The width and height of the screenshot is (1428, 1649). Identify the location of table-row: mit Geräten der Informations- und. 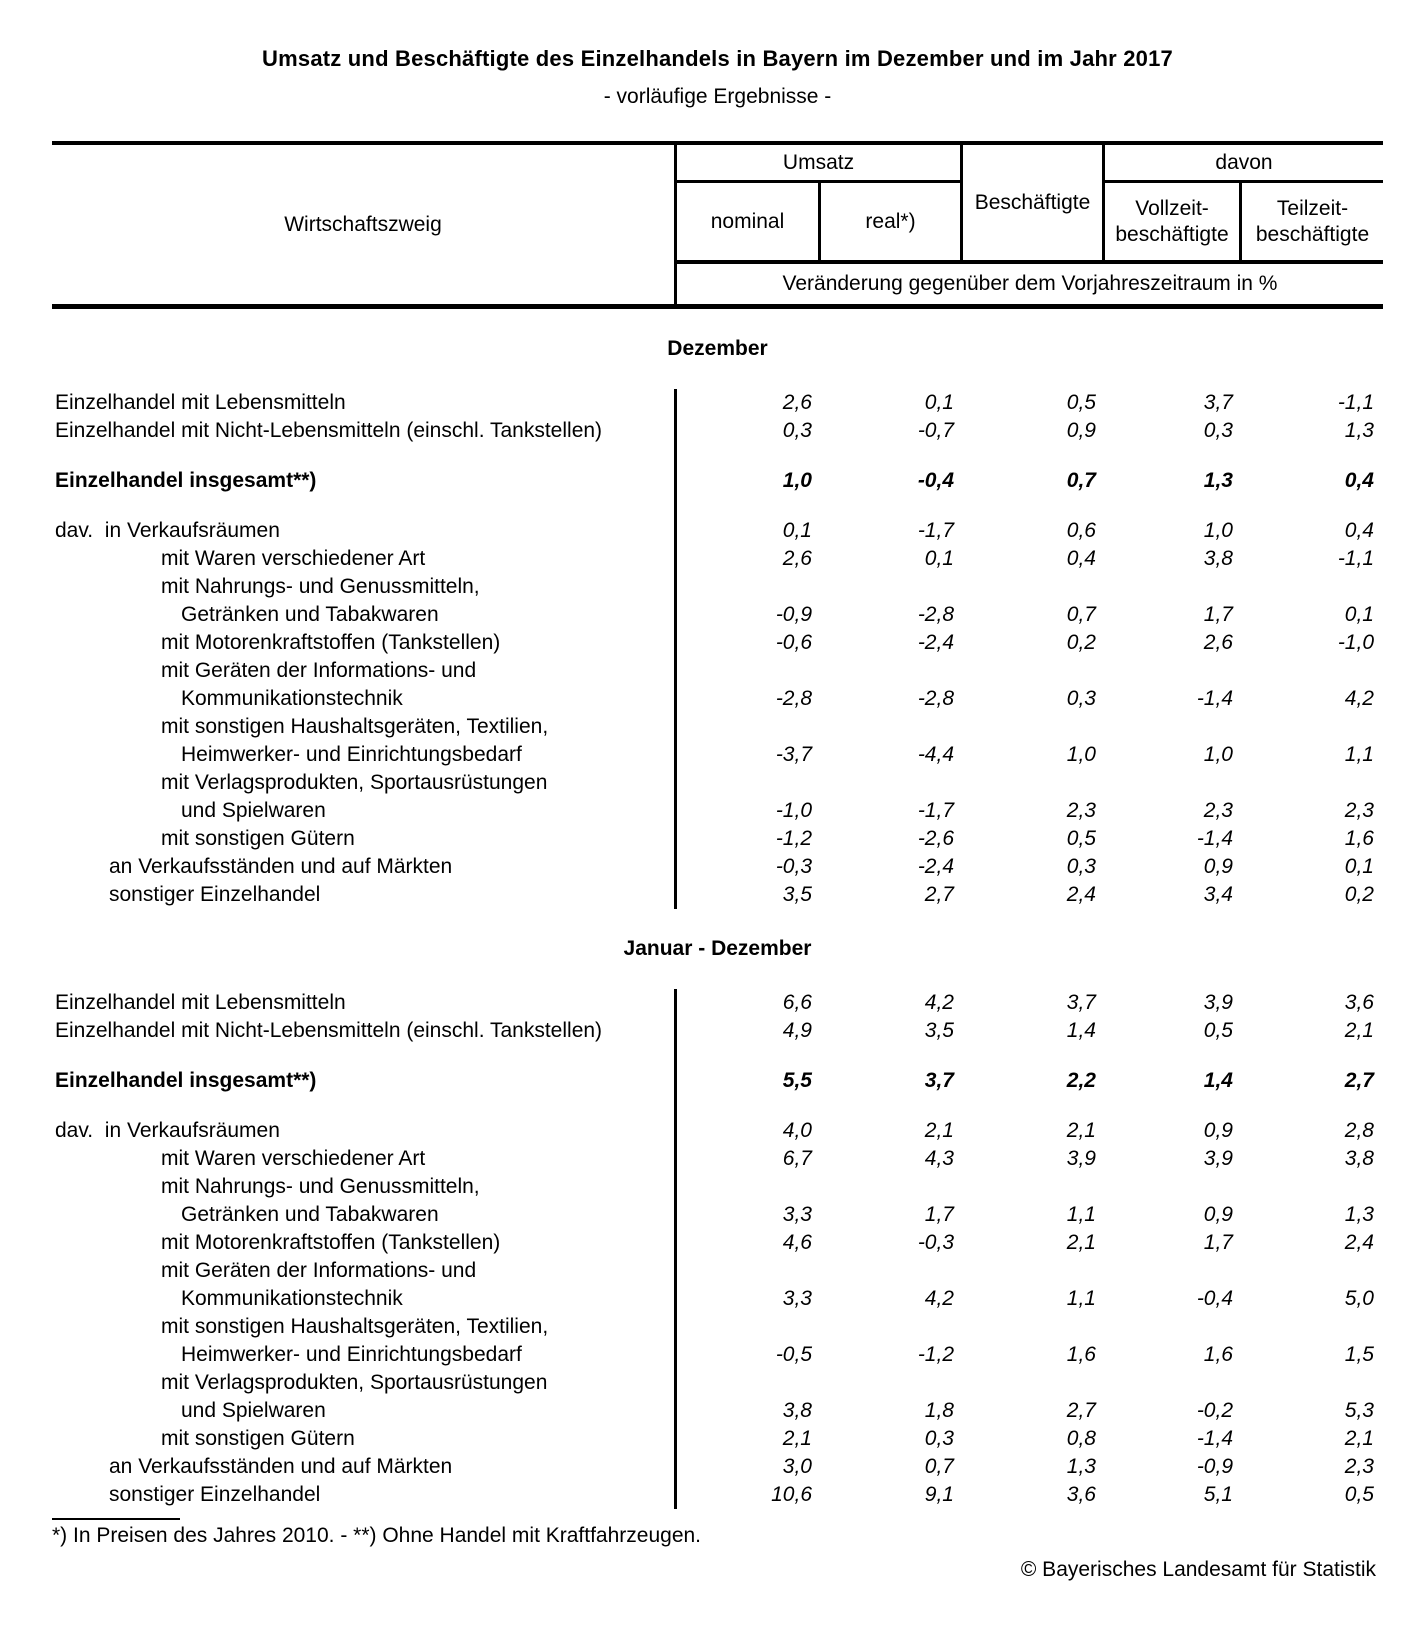
(717, 671).